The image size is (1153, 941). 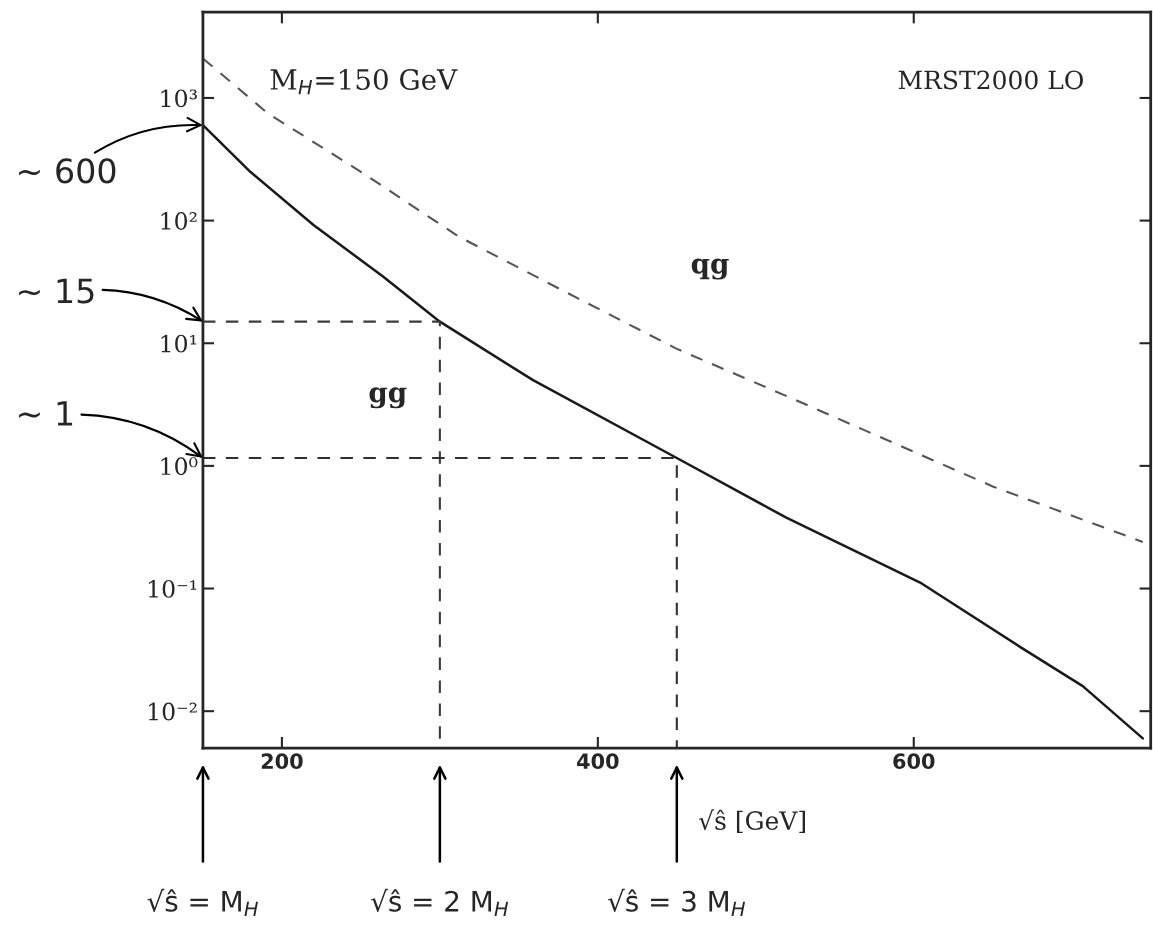 I want to click on text: ~ 15, so click(x=56, y=291).